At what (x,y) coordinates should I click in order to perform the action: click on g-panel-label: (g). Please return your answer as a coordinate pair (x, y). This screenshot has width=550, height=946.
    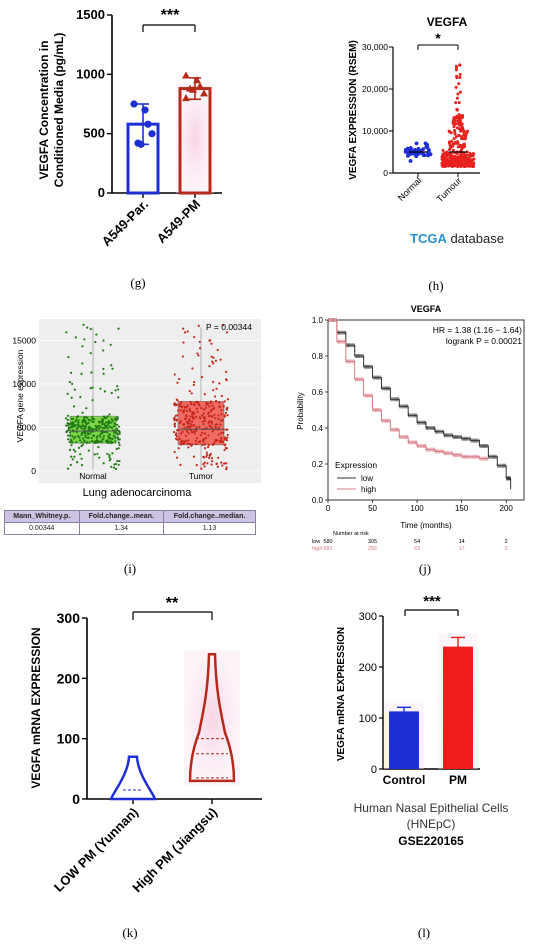
    Looking at the image, I should click on (137, 282).